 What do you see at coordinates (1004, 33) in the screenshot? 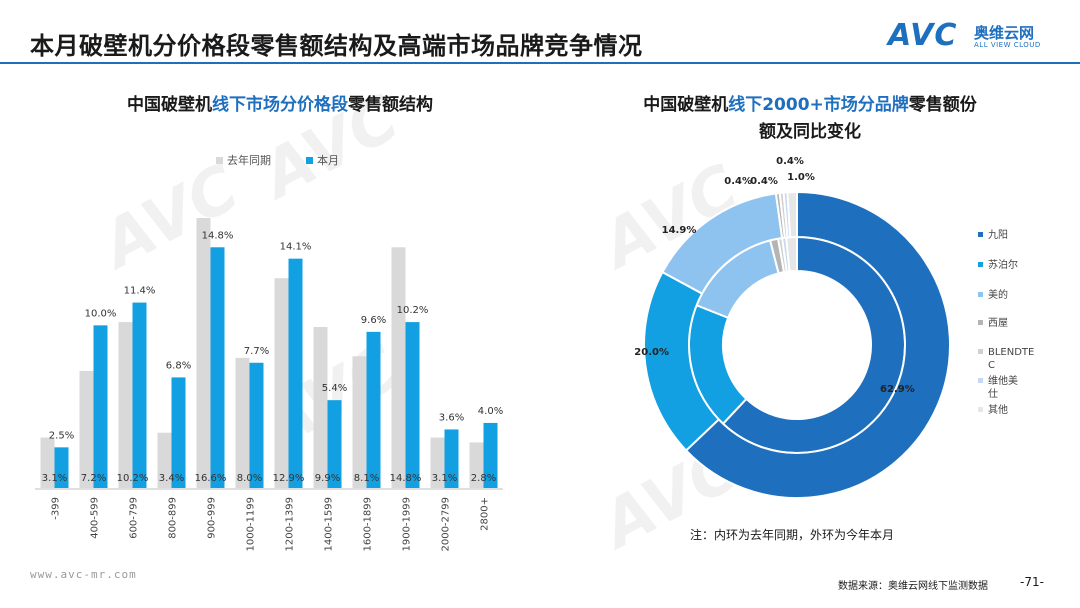
I see `logo-cn-text: 奥维云网` at bounding box center [1004, 33].